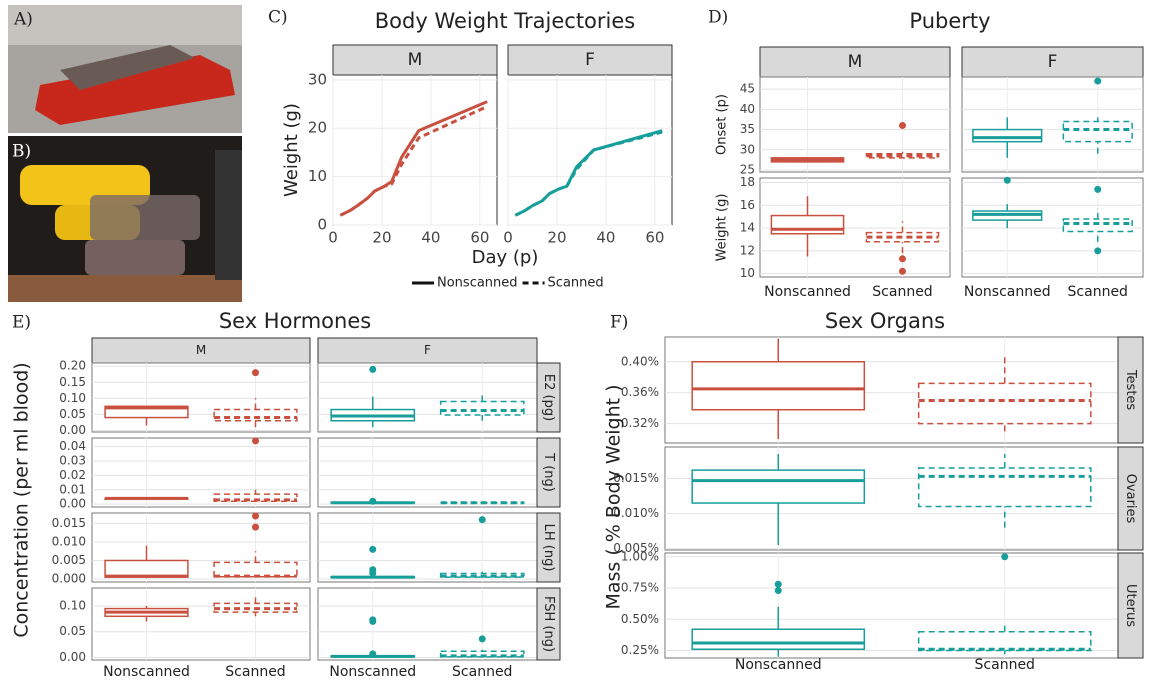  I want to click on y-tick-label: 0.000, so click(69, 579).